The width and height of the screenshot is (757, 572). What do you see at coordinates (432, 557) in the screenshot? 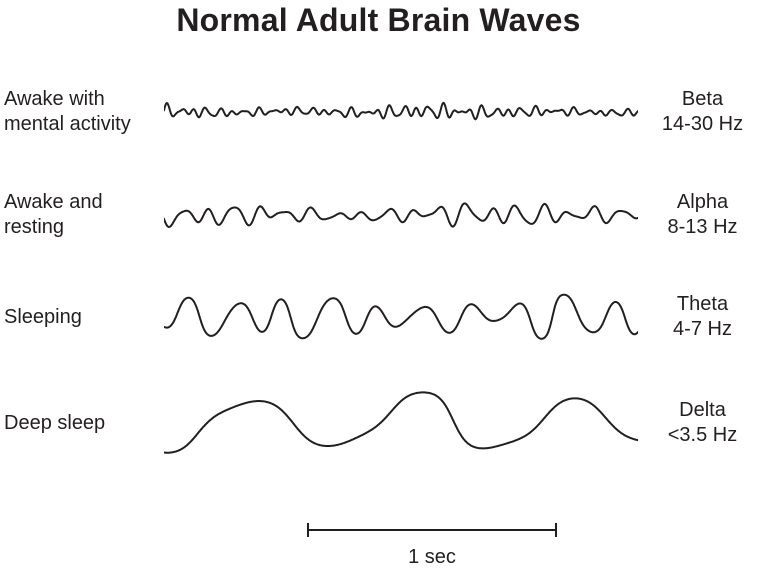
I see `scale-bar-label: 1 sec` at bounding box center [432, 557].